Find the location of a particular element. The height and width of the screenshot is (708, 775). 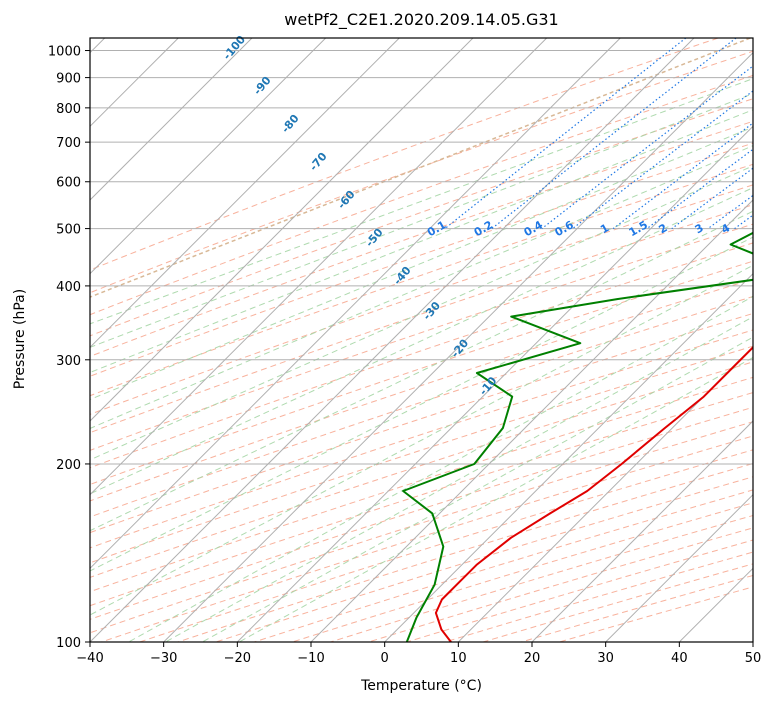

y-tick-label: 1000 is located at coordinates (64, 52).